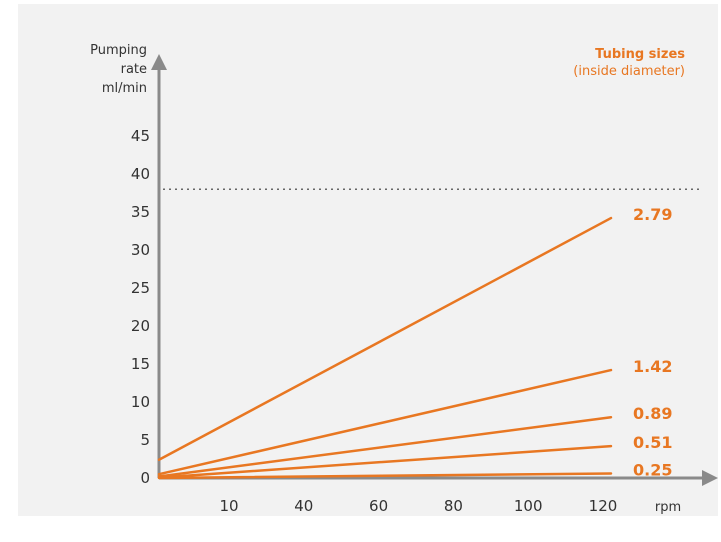 Image resolution: width=721 pixels, height=542 pixels. What do you see at coordinates (140, 402) in the screenshot?
I see `y-tick-label: 10` at bounding box center [140, 402].